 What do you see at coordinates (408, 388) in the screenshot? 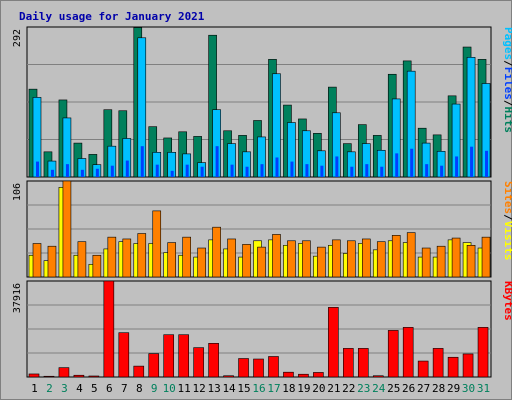
I see `day-label: 26` at bounding box center [408, 388].